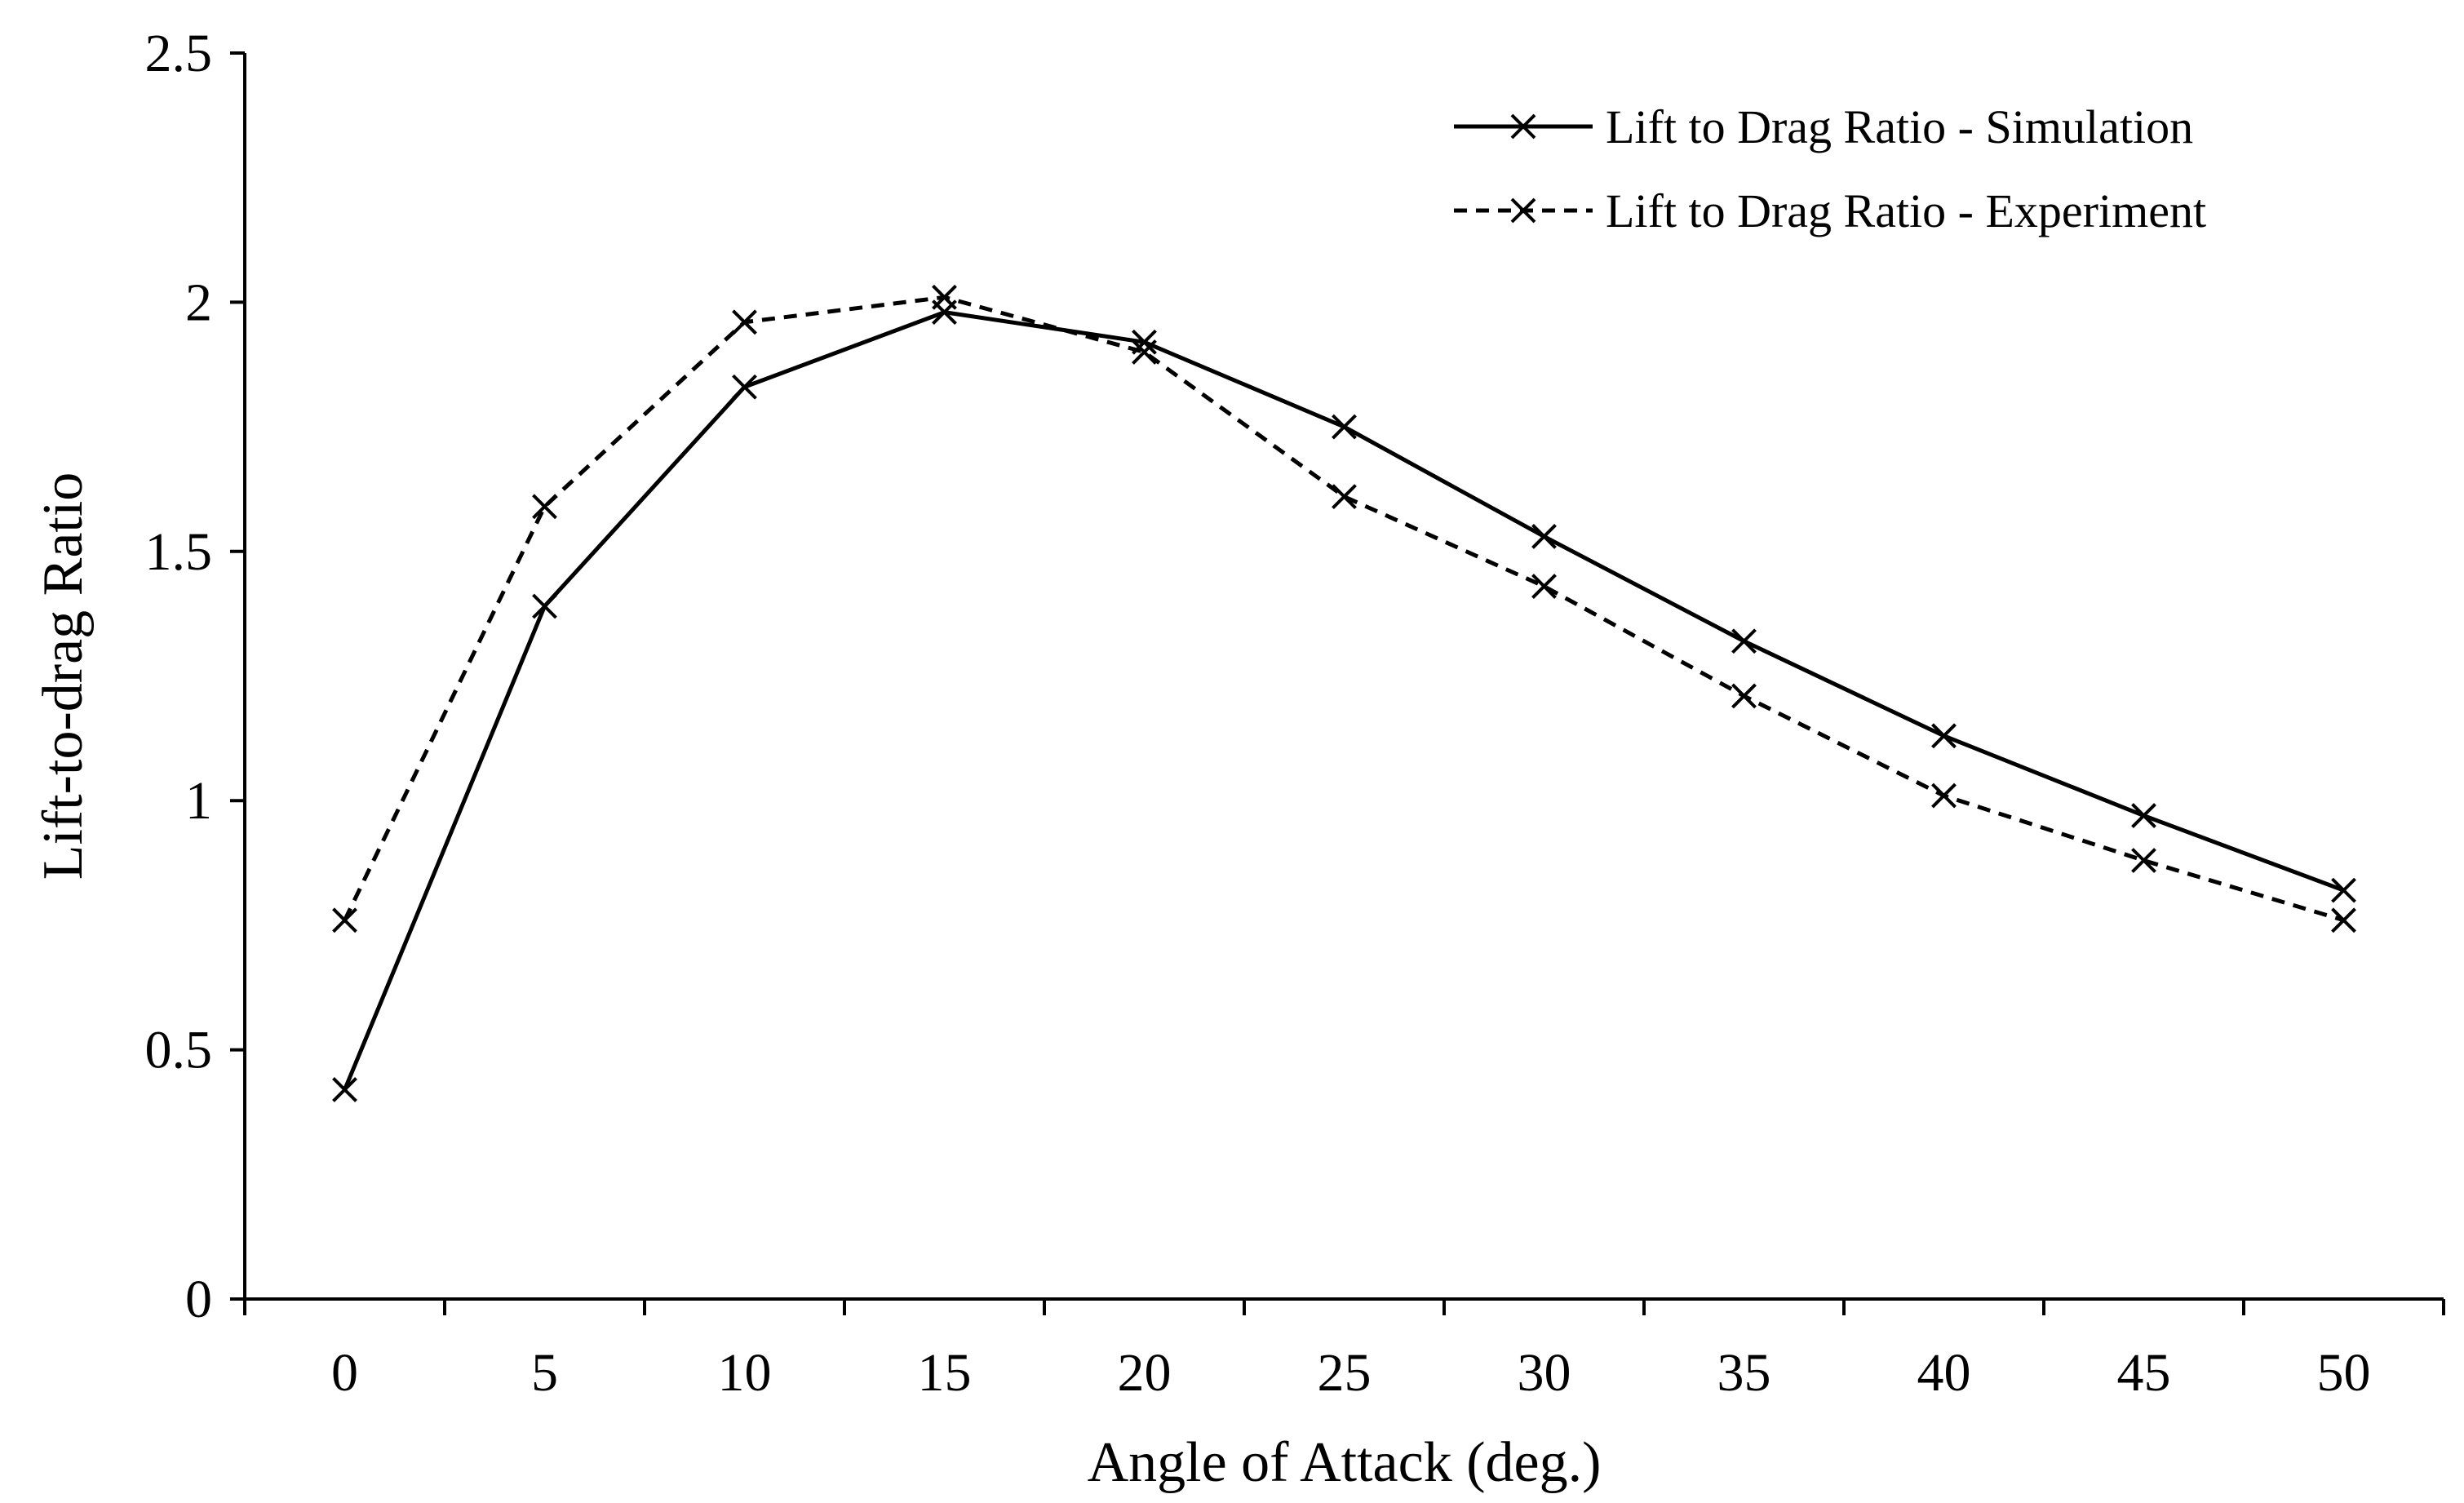 Image resolution: width=2464 pixels, height=1503 pixels. I want to click on x-axis-ticks: 0 5 10 15 20 25 30 35 40 45 50, so click(1344, 1351).